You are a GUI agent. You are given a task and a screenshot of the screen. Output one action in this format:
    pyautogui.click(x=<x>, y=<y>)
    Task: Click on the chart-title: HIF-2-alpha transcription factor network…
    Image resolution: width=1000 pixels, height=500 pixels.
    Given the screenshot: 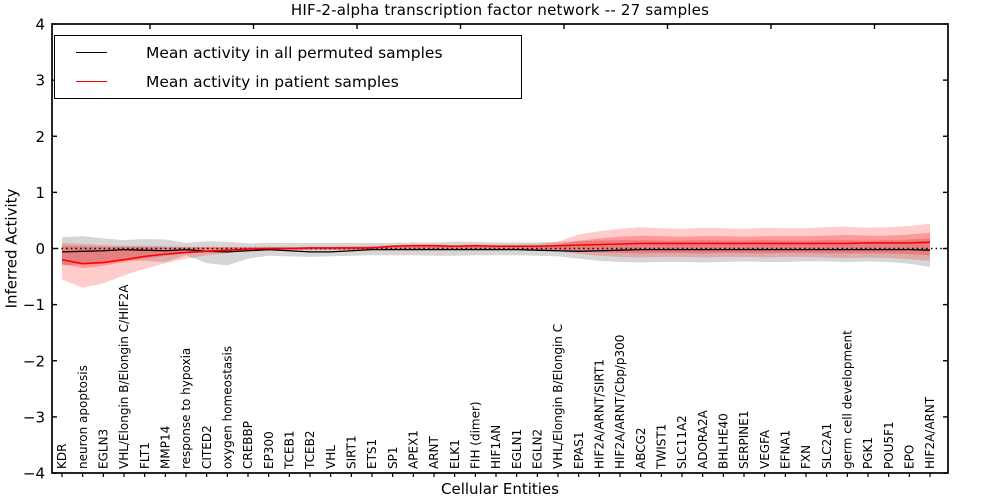 What is the action you would take?
    pyautogui.click(x=500, y=10)
    